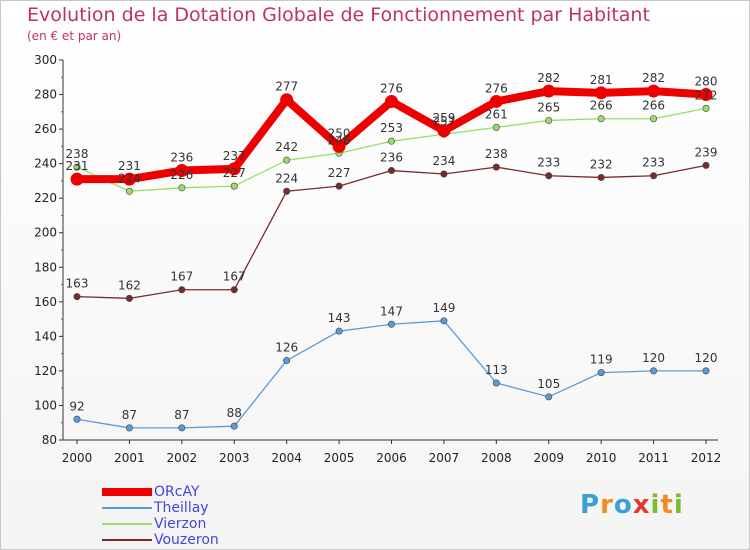  What do you see at coordinates (653, 163) in the screenshot?
I see `data-label-vouzeron: 233` at bounding box center [653, 163].